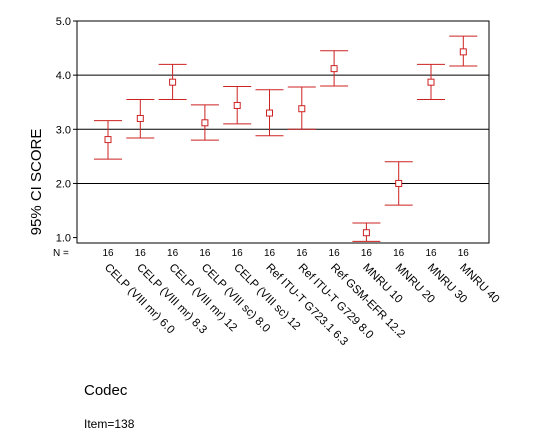 Image resolution: width=551 pixels, height=441 pixels. I want to click on n-label: N =, so click(61, 253).